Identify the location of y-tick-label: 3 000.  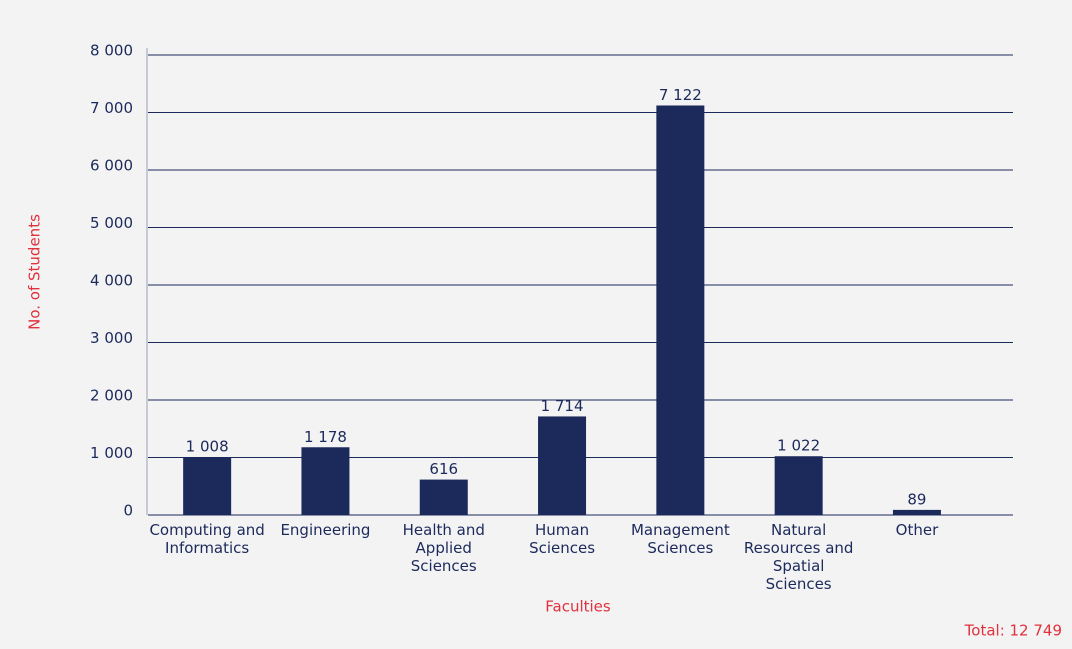
(111, 338).